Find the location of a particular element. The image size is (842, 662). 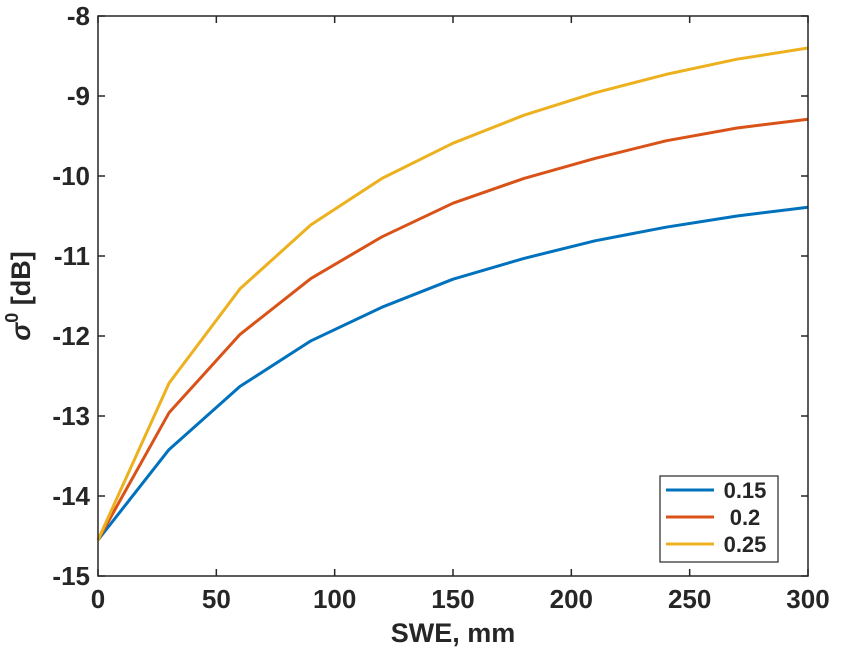

y-tick-label: -10 is located at coordinates (71, 176).